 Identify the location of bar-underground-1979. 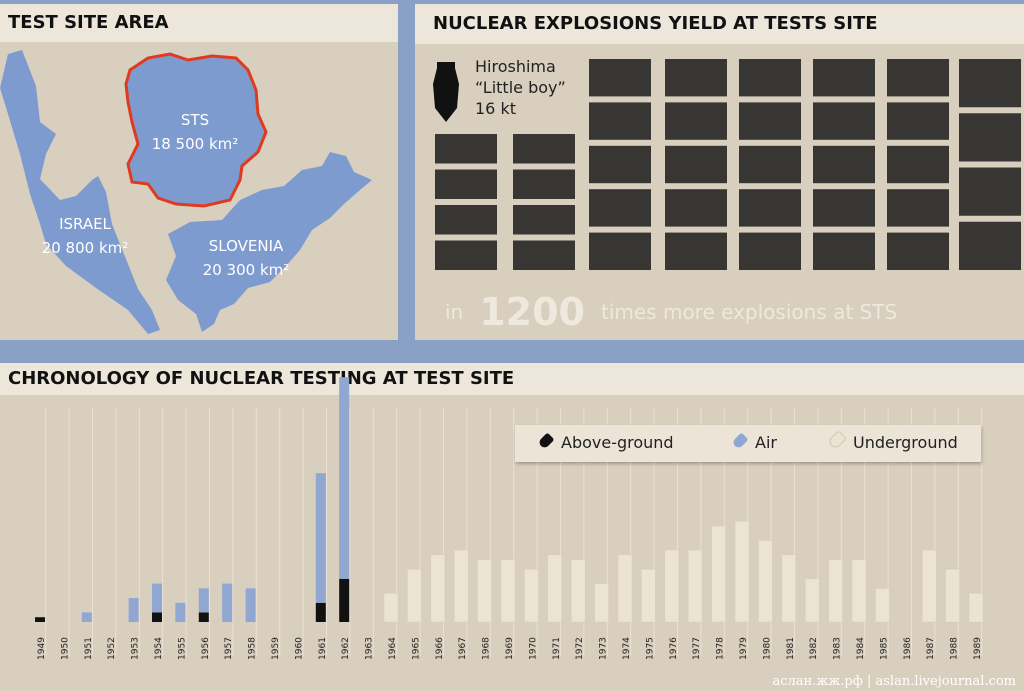
(742, 571).